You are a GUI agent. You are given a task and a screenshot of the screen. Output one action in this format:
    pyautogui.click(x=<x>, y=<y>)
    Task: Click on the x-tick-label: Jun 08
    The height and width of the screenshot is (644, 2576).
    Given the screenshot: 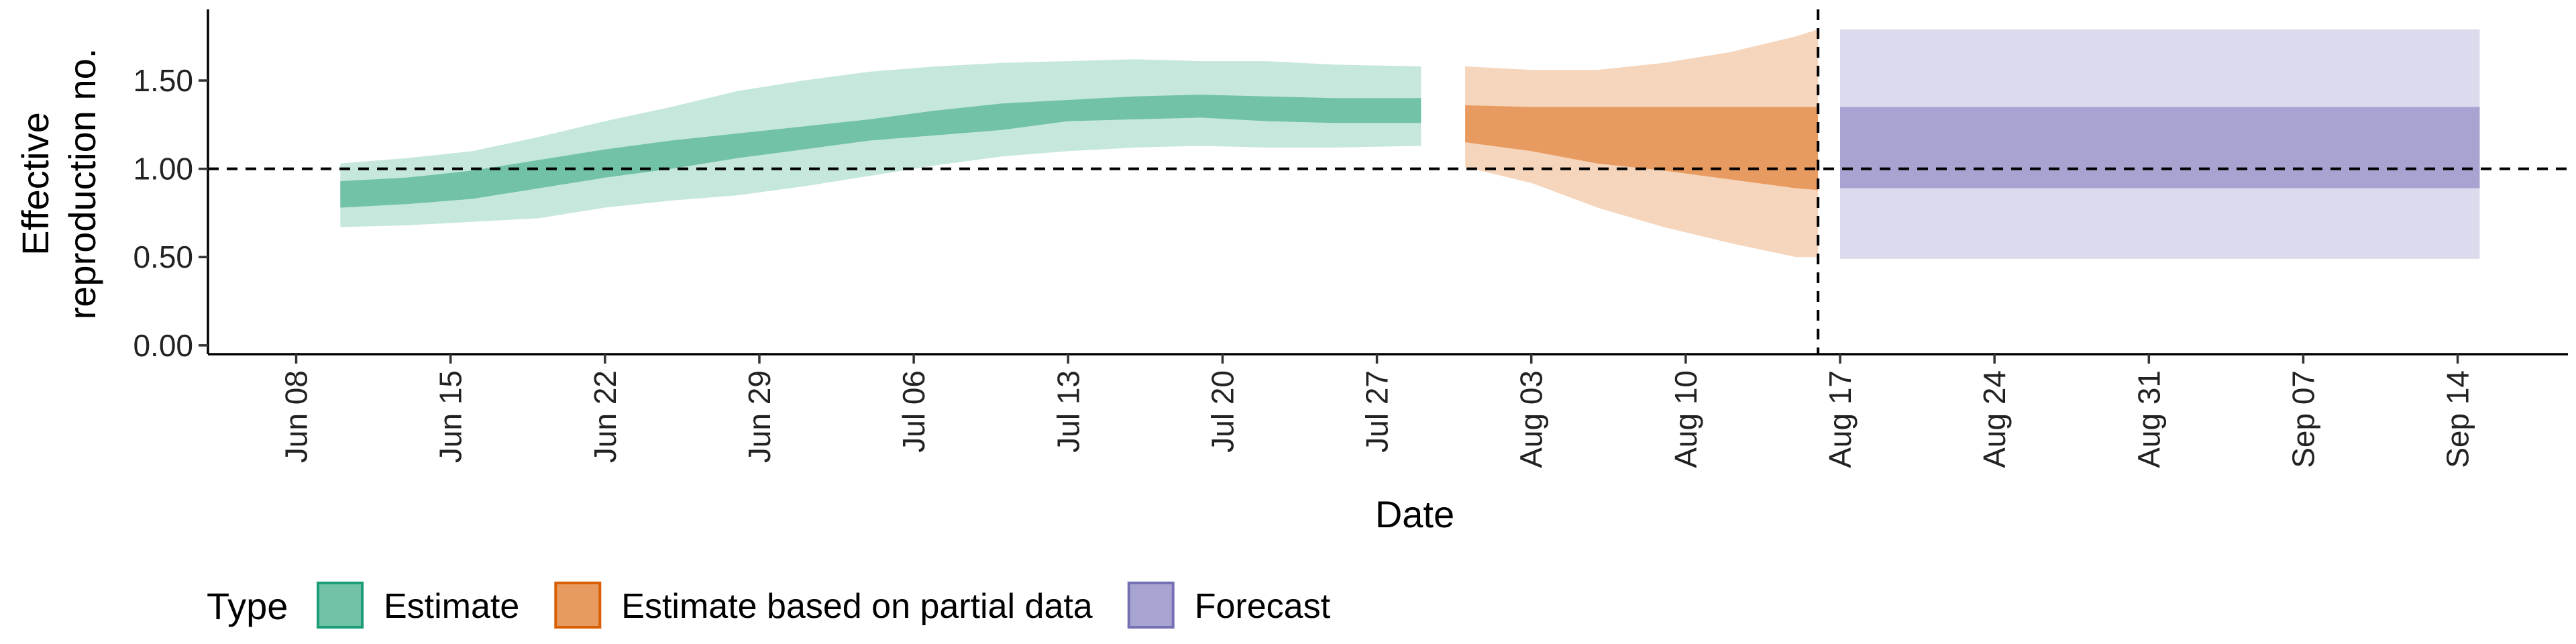 What is the action you would take?
    pyautogui.click(x=296, y=416)
    